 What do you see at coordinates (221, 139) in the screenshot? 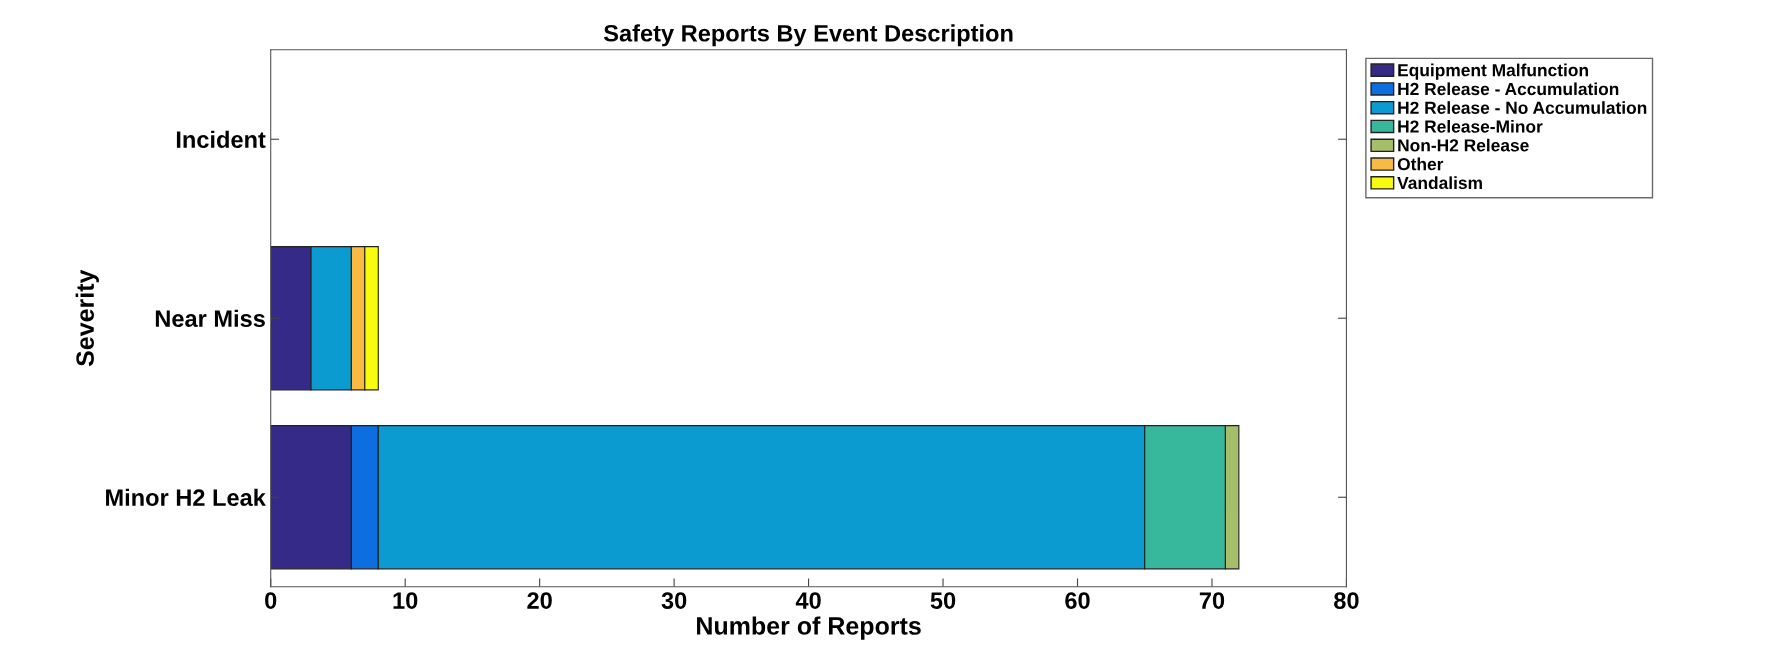
I see `y-tick-label: Incident` at bounding box center [221, 139].